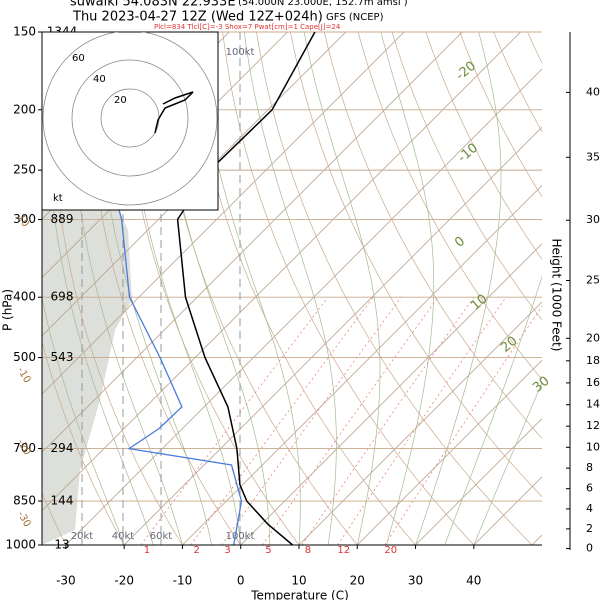 Image resolution: width=600 pixels, height=600 pixels. Describe the element at coordinates (24, 501) in the screenshot. I see `y-tick-label: 850` at that location.